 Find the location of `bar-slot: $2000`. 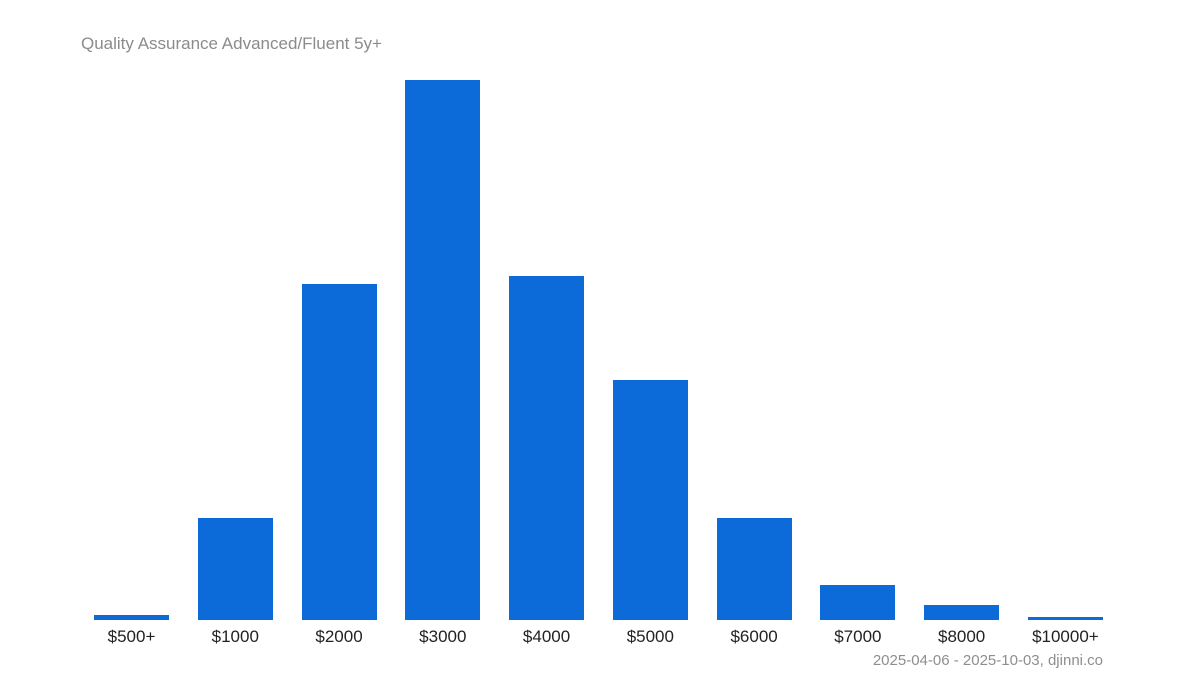

bar-slot: $2000 is located at coordinates (339, 363).